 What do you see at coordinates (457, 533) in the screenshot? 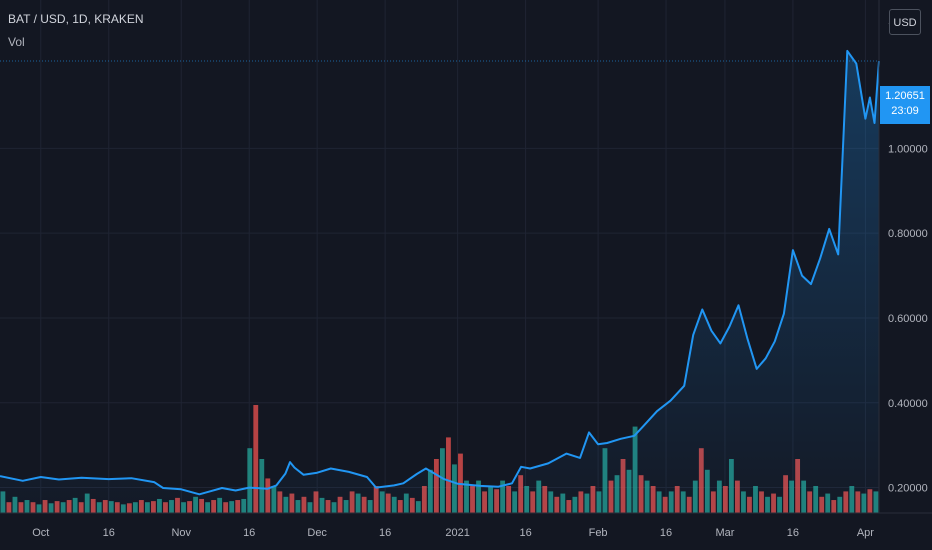
I see `time-tick-label: 2021` at bounding box center [457, 533].